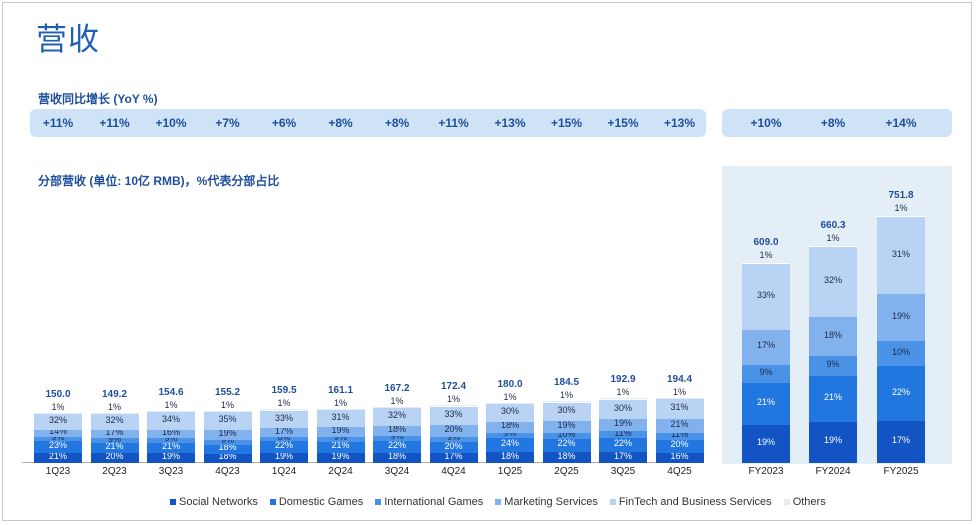 The height and width of the screenshot is (525, 976). I want to click on x-tick-label: 3Q24, so click(397, 471).